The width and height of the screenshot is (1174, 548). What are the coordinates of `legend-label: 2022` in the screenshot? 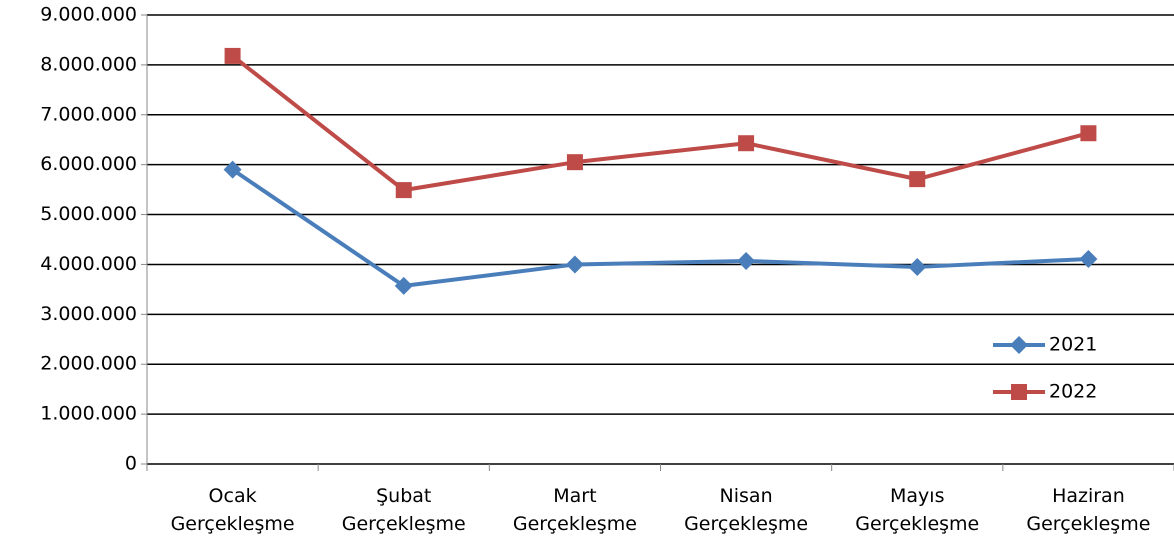 It's located at (1073, 392).